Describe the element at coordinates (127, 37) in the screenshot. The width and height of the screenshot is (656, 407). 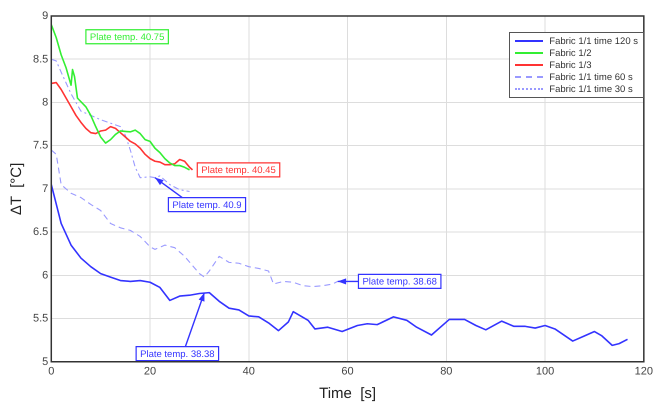
I see `annotation: Plate temp. 40.75` at that location.